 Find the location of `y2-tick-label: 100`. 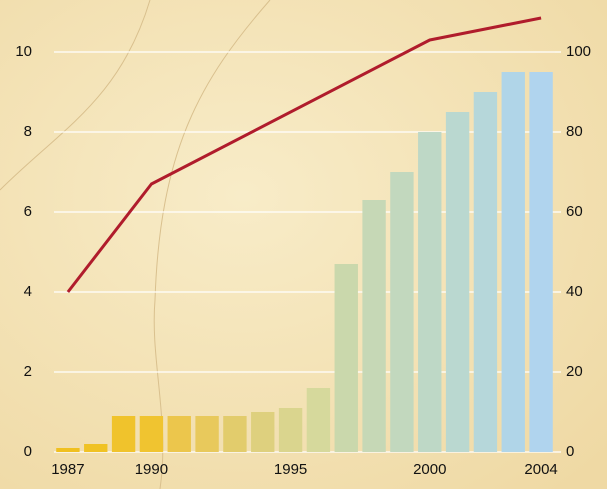

y2-tick-label: 100 is located at coordinates (578, 51).